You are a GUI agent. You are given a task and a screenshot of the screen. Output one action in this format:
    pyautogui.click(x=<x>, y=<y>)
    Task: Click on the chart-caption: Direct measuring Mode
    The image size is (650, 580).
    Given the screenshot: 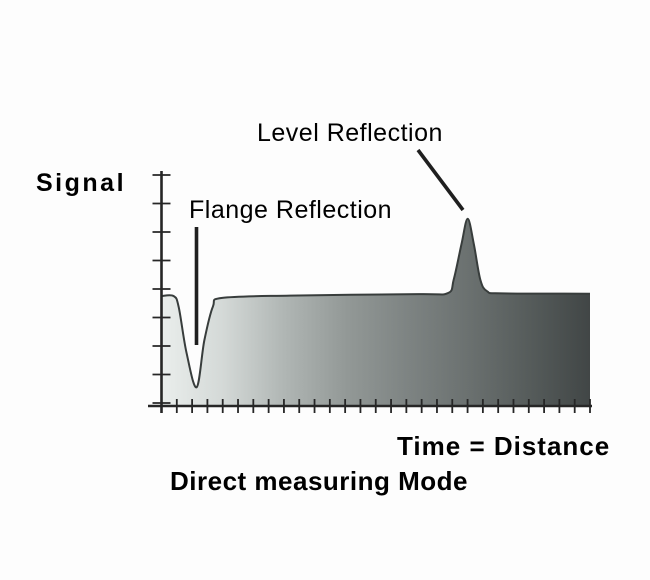 What is the action you would take?
    pyautogui.click(x=319, y=481)
    